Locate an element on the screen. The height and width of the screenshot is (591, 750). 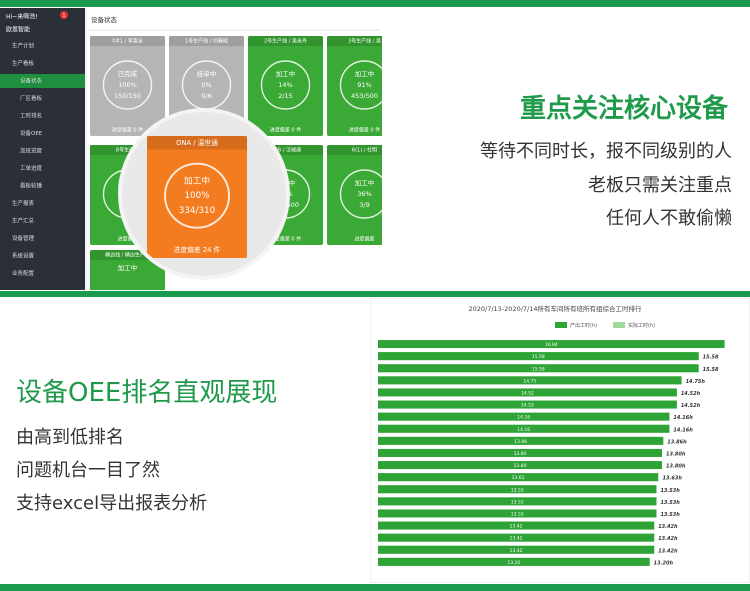
card-status: 挂单中 is located at coordinates (207, 73).